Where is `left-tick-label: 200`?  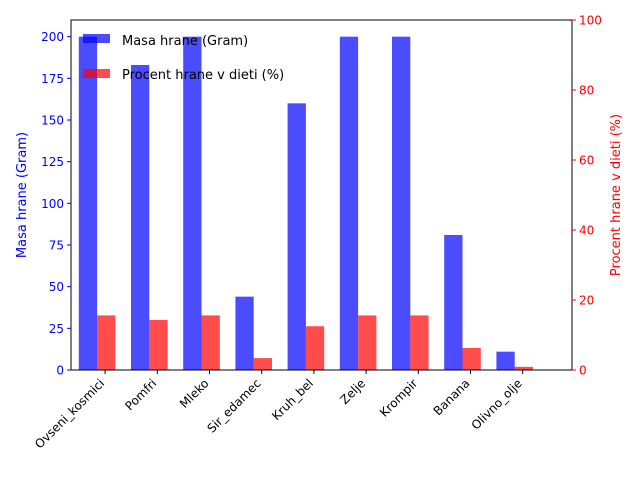
left-tick-label: 200 is located at coordinates (52, 37).